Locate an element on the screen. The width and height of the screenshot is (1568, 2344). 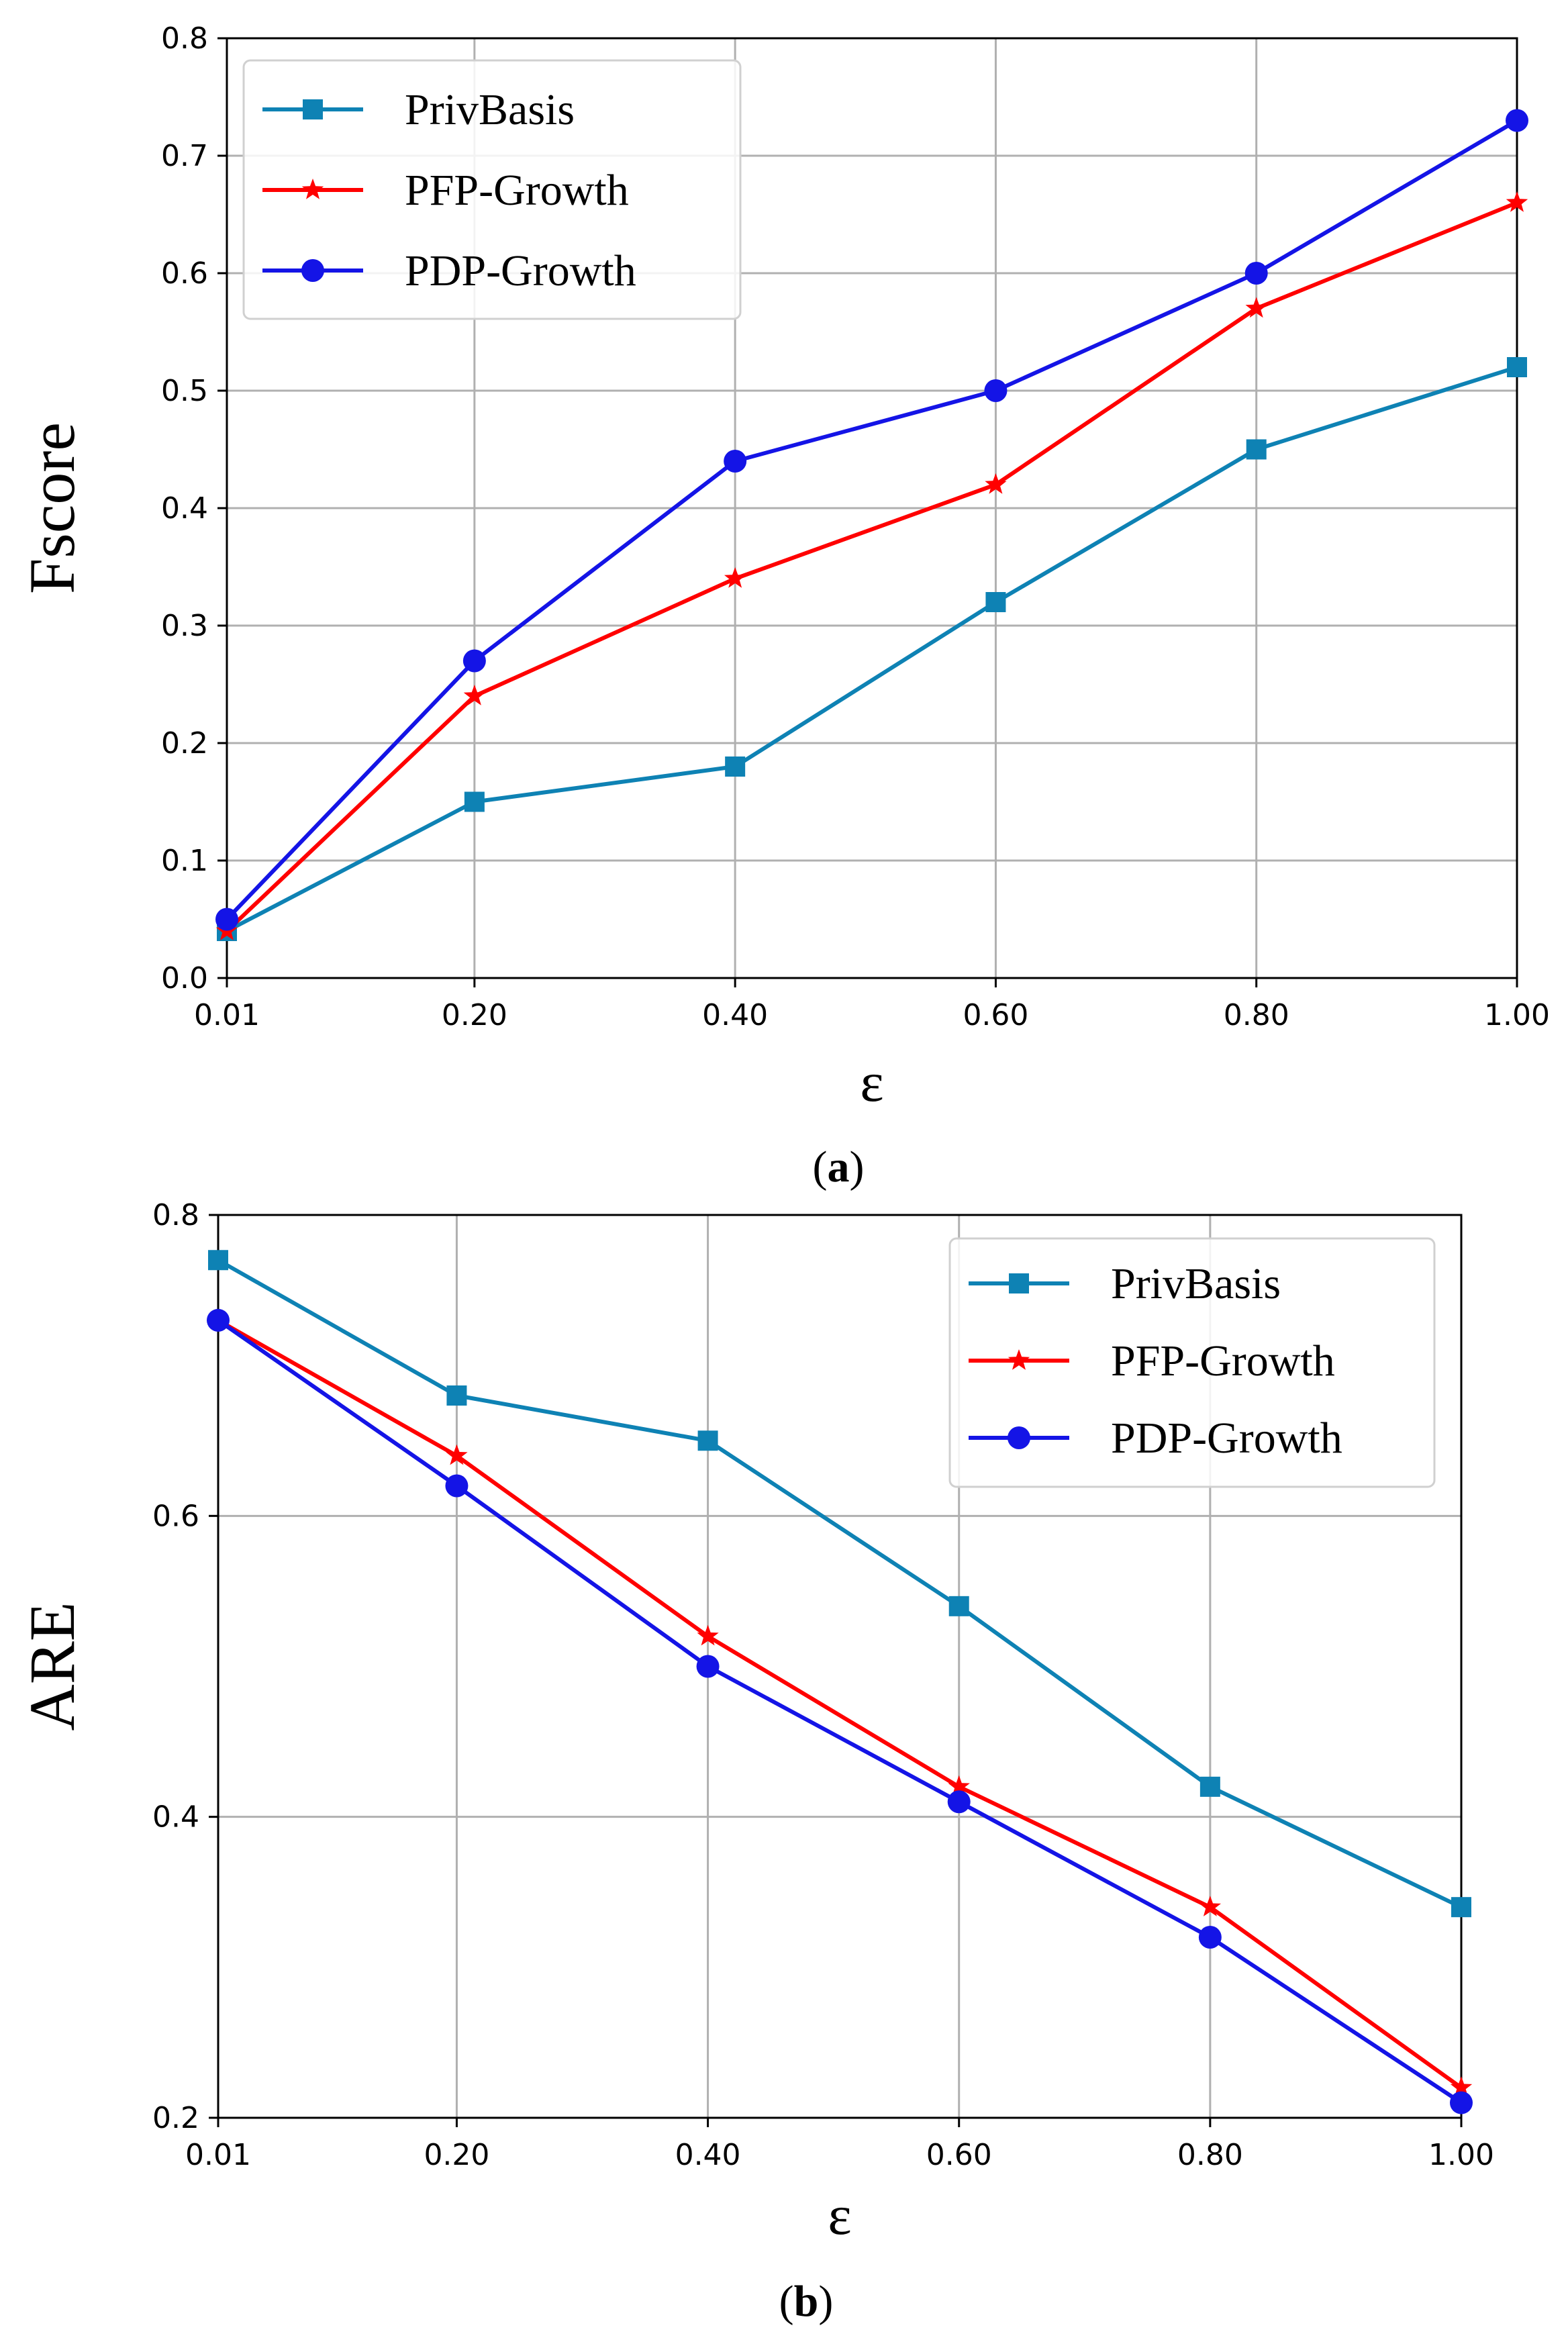
y-tick-label: 0.1 is located at coordinates (185, 861).